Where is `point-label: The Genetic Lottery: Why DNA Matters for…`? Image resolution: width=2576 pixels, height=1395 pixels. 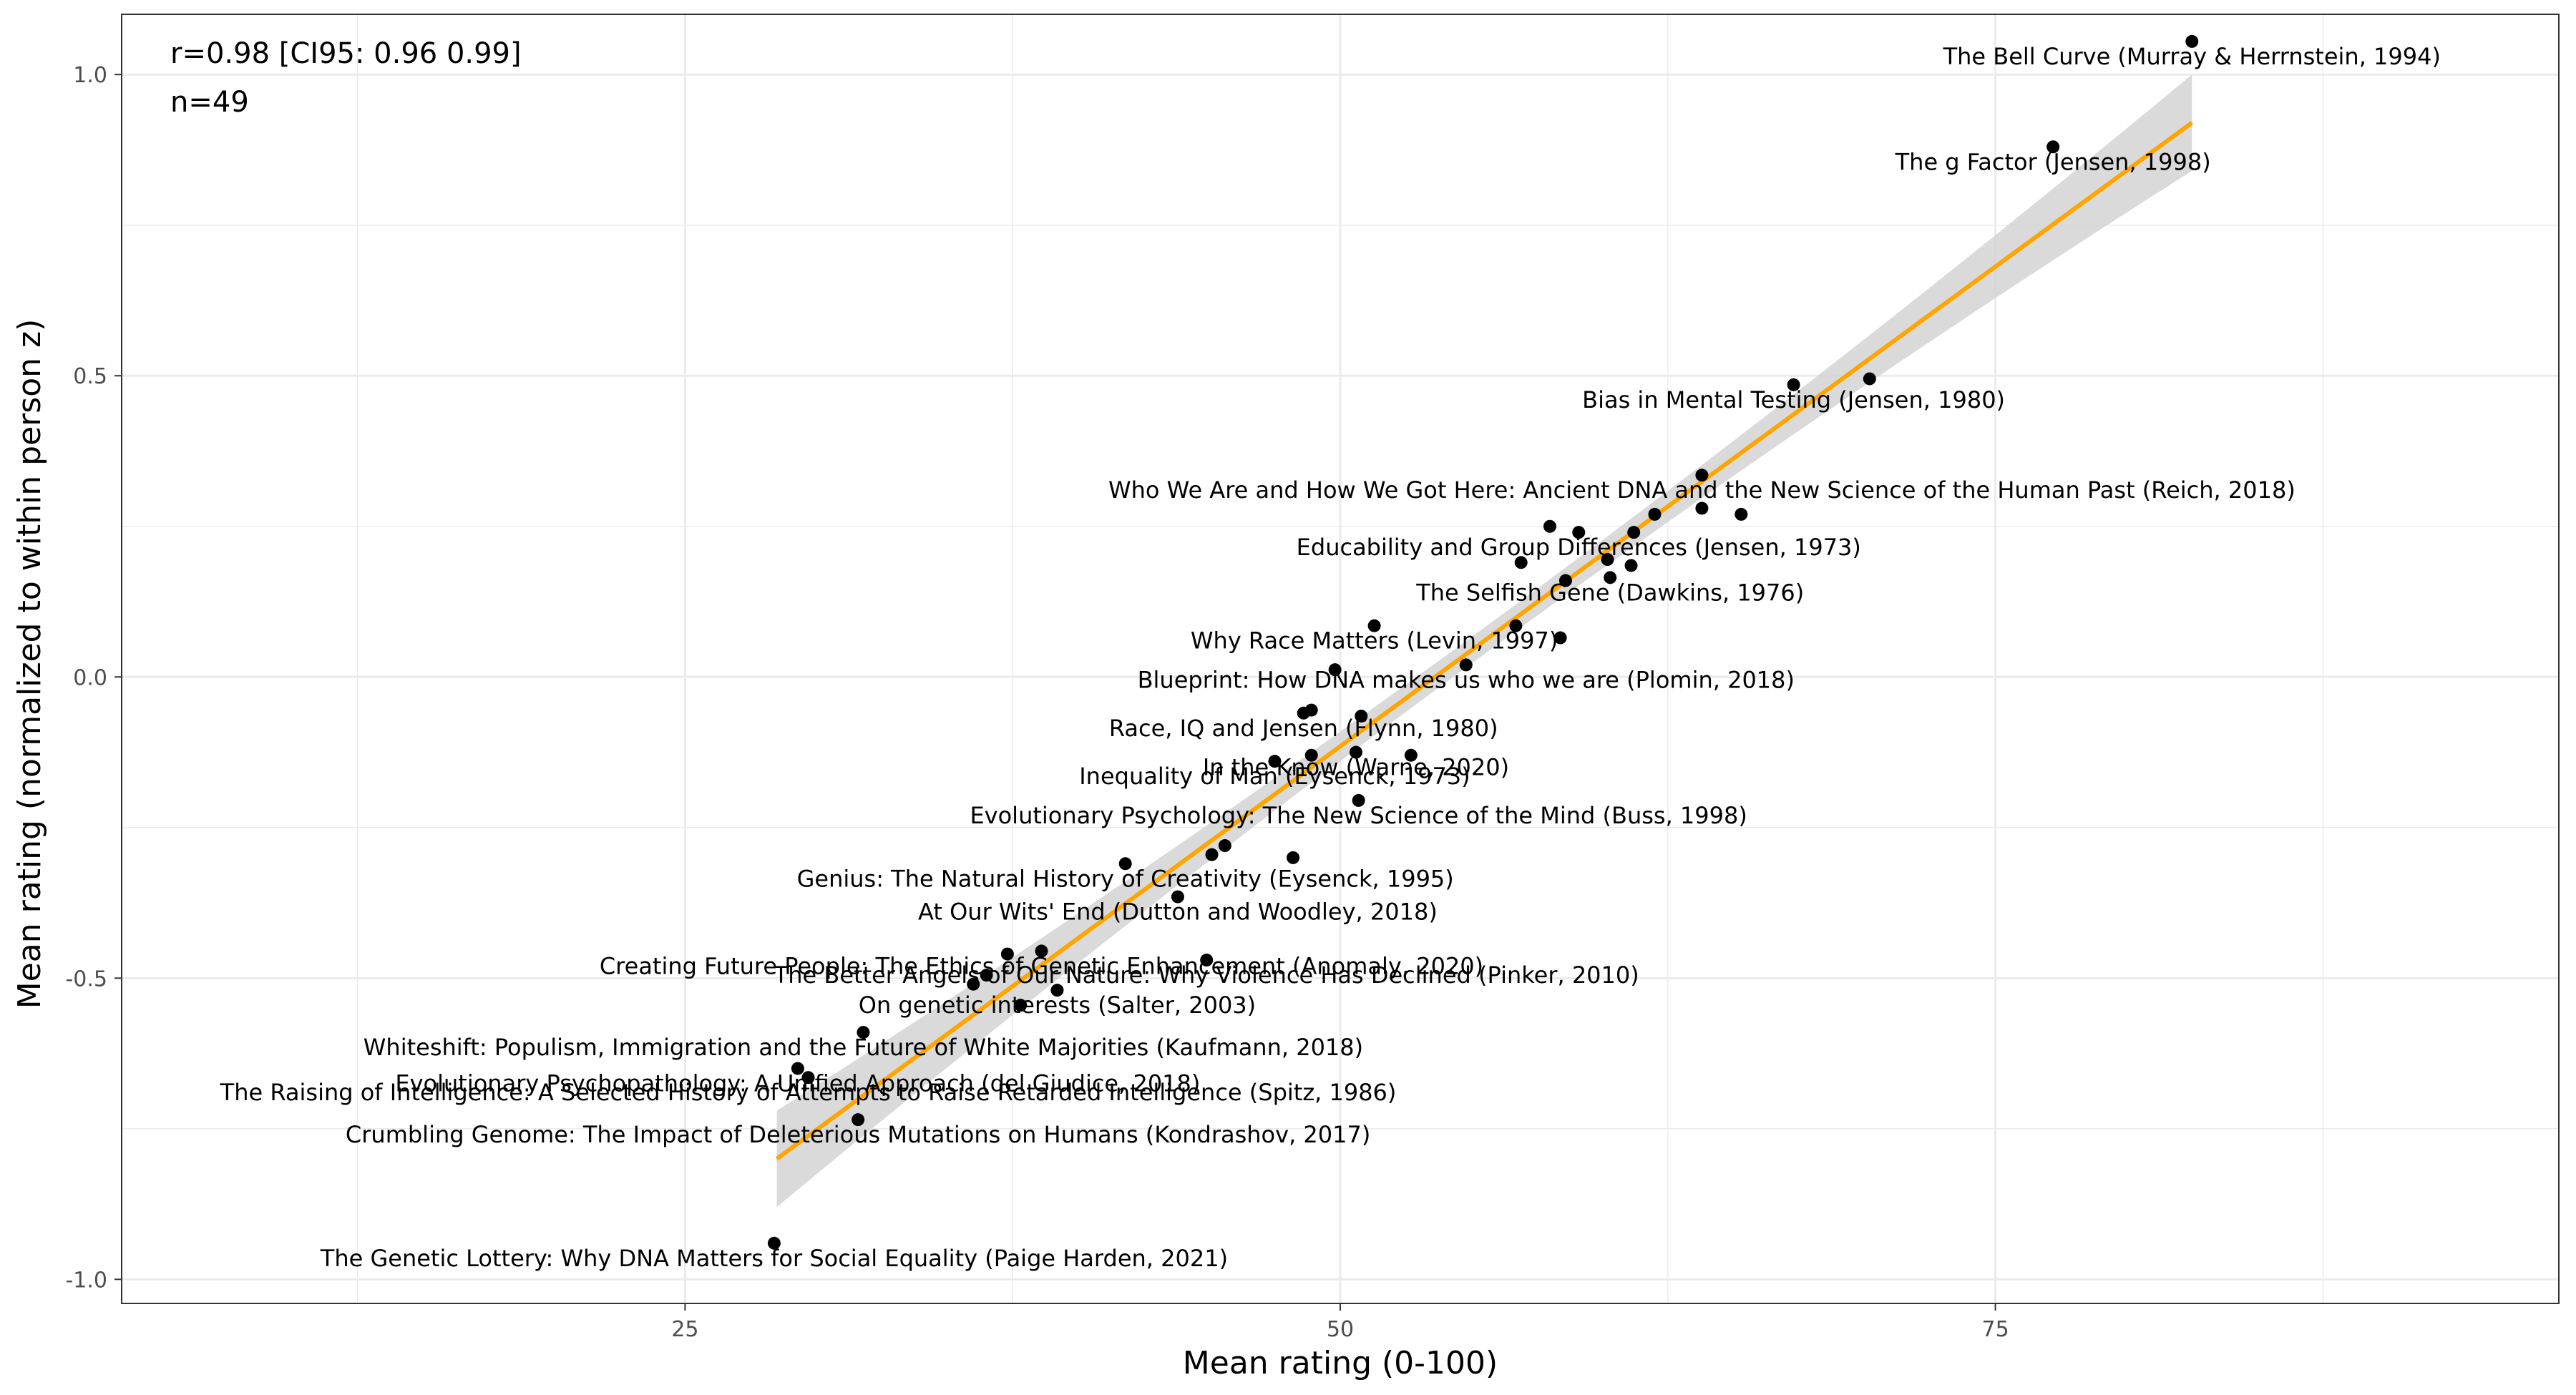 point-label: The Genetic Lottery: Why DNA Matters for… is located at coordinates (774, 1258).